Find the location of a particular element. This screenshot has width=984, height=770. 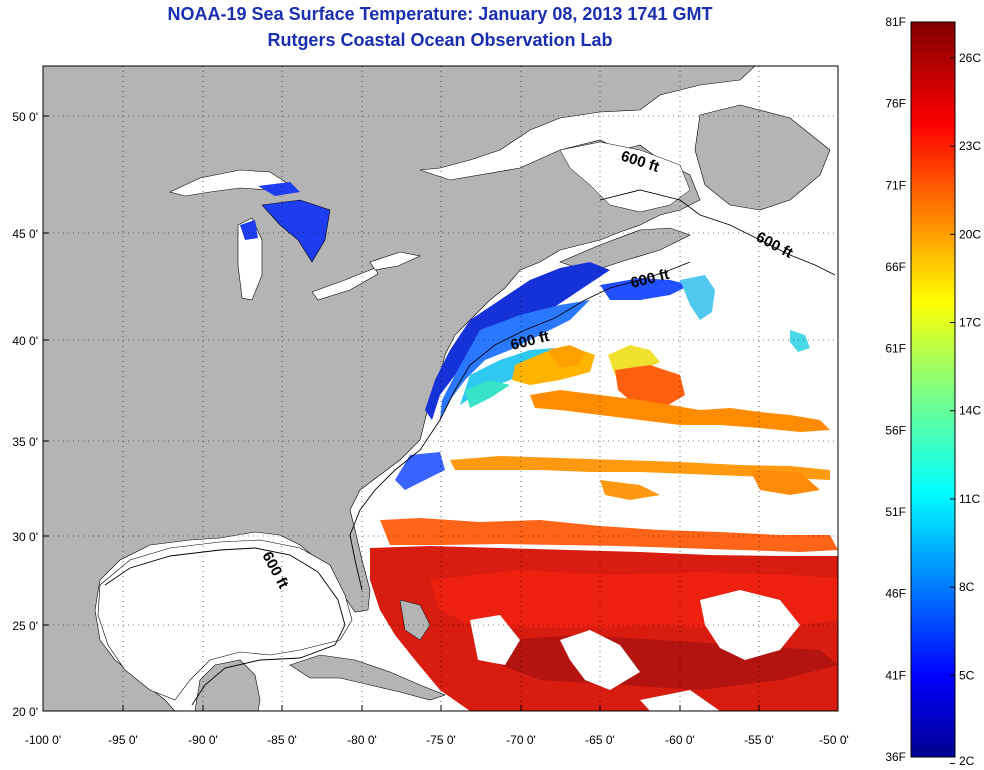

colorbar-ticks is located at coordinates (952, 411).